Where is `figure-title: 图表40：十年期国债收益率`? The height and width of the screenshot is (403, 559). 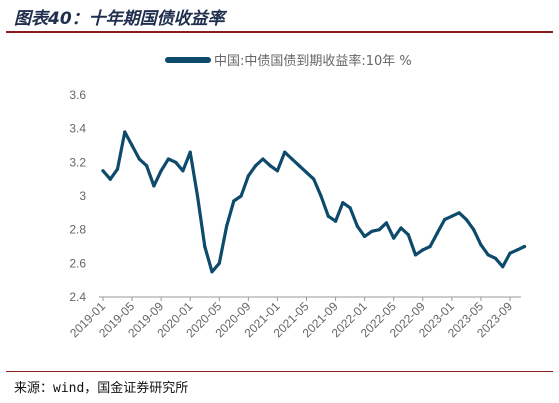
figure-title: 图表40：十年期国债收益率 is located at coordinates (119, 19).